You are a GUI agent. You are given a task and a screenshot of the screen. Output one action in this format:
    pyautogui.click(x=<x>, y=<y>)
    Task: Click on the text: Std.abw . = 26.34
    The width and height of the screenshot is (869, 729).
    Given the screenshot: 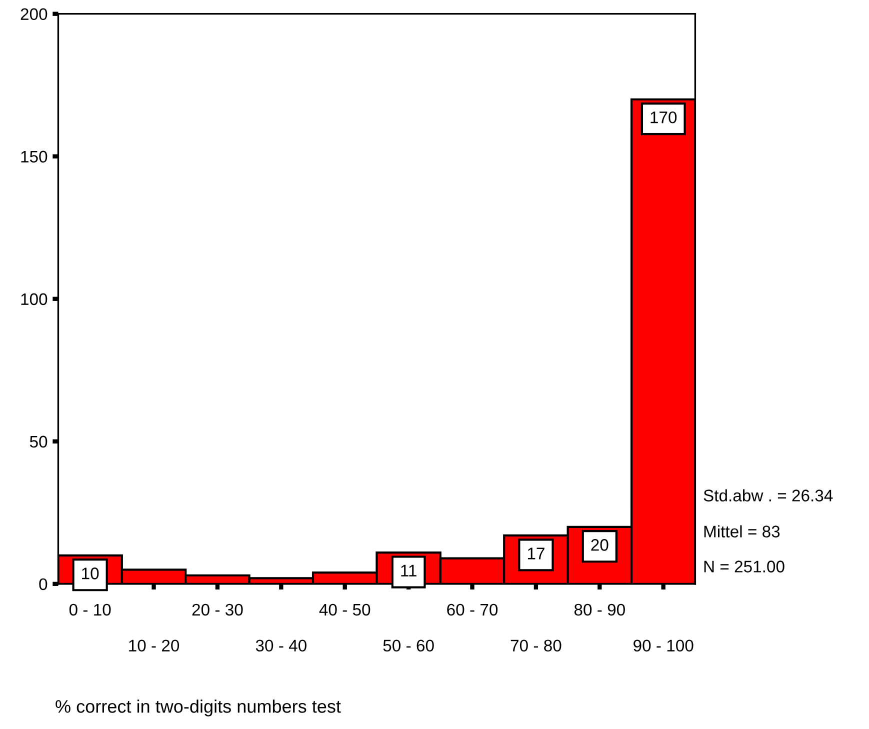 What is the action you would take?
    pyautogui.click(x=768, y=495)
    